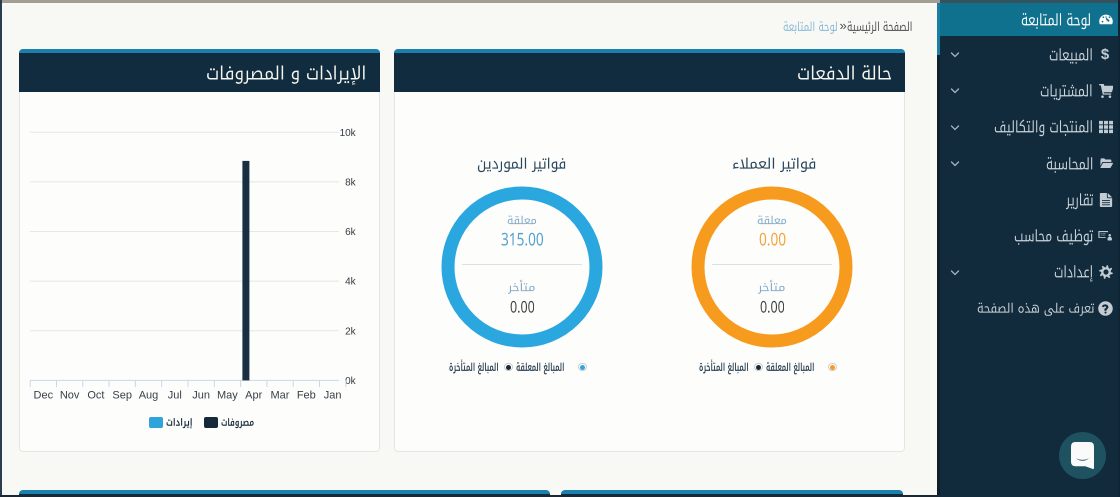 The height and width of the screenshot is (497, 1120). What do you see at coordinates (227, 396) in the screenshot?
I see `svg-text: May` at bounding box center [227, 396].